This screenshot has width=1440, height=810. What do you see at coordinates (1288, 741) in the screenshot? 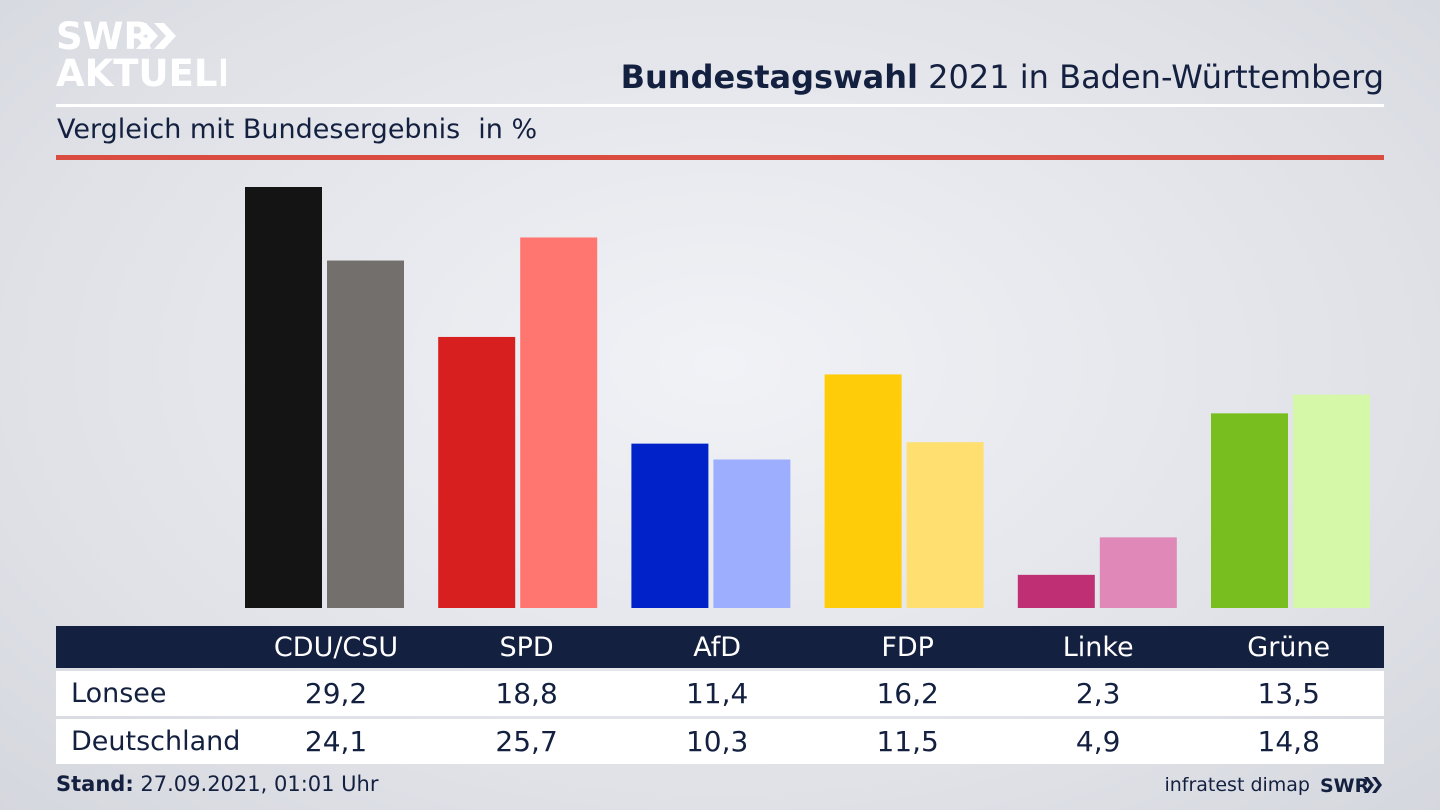
I see `table-cell: 14,8` at bounding box center [1288, 741].